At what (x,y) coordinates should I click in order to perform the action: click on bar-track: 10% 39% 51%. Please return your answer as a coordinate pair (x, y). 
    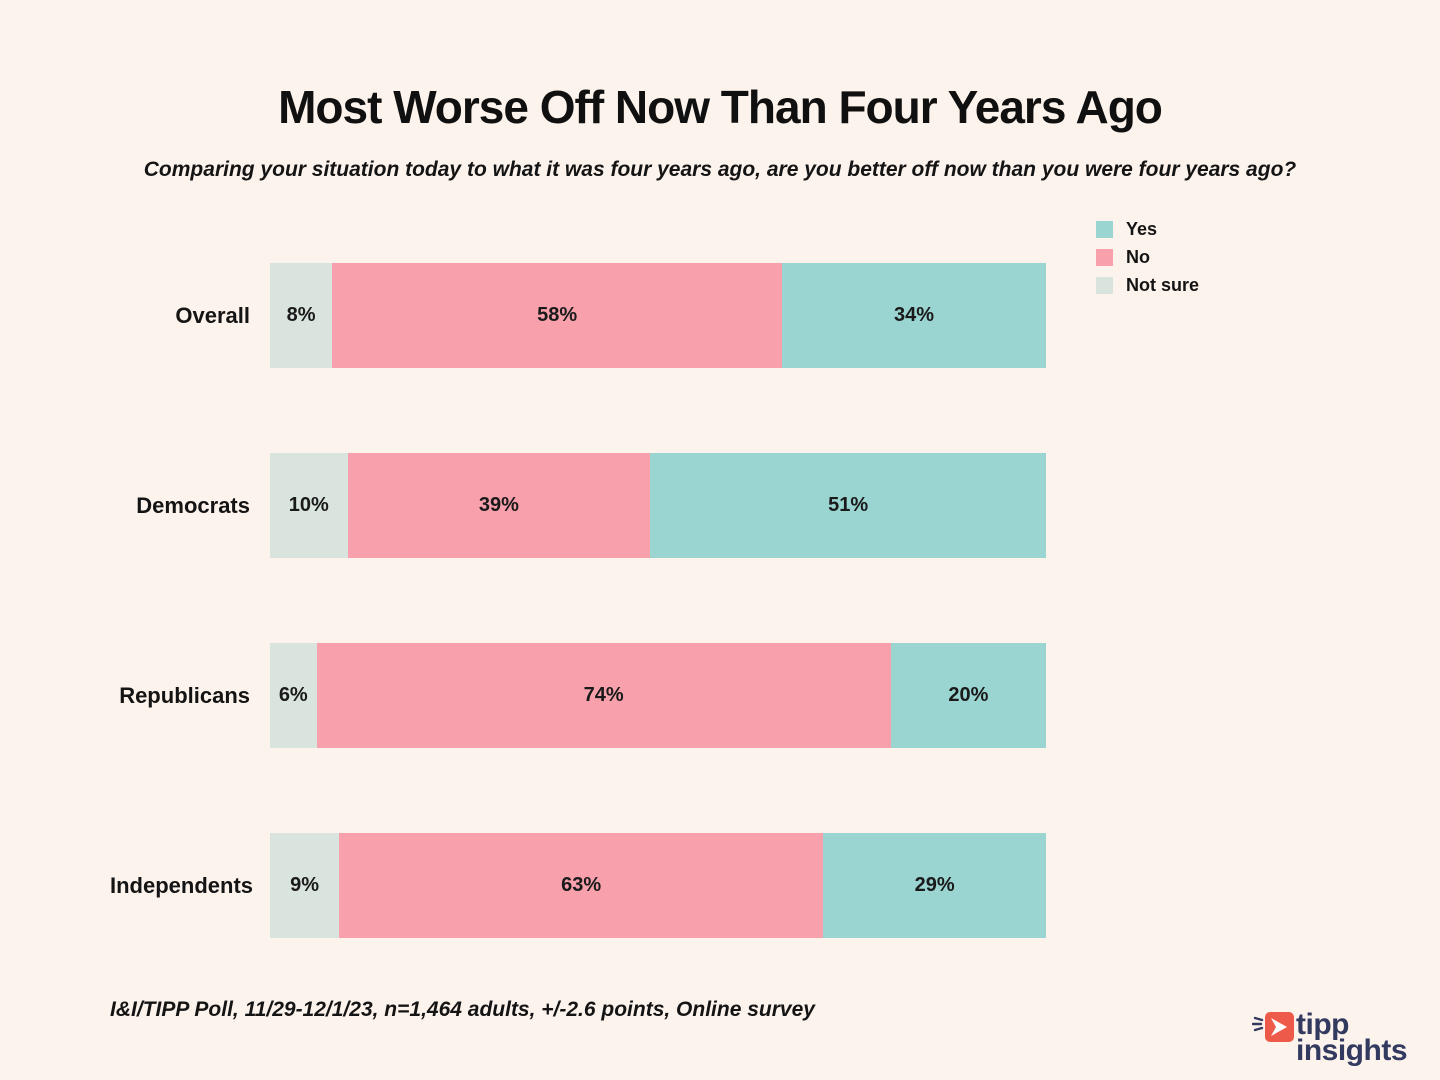
    Looking at the image, I should click on (658, 505).